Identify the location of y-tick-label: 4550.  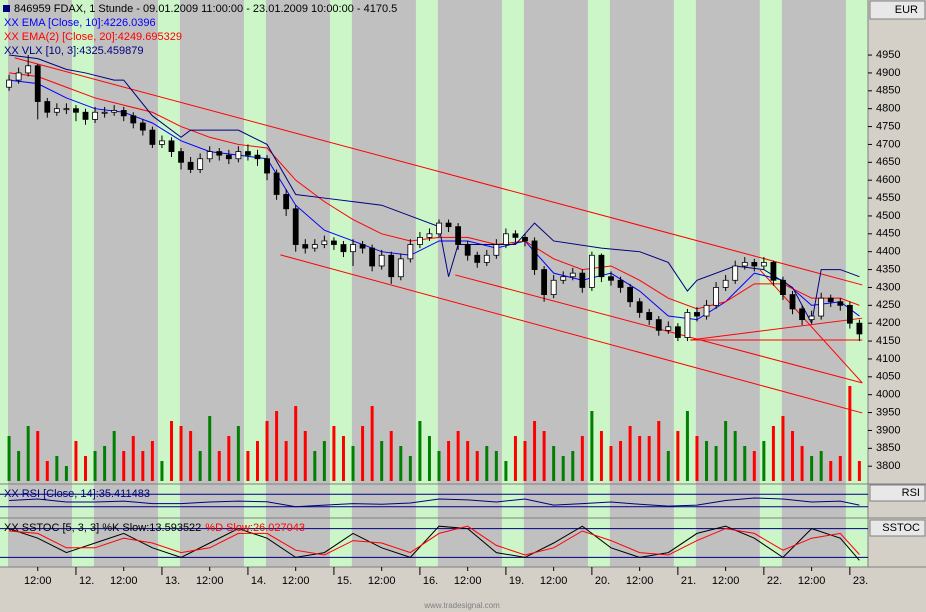
(888, 198).